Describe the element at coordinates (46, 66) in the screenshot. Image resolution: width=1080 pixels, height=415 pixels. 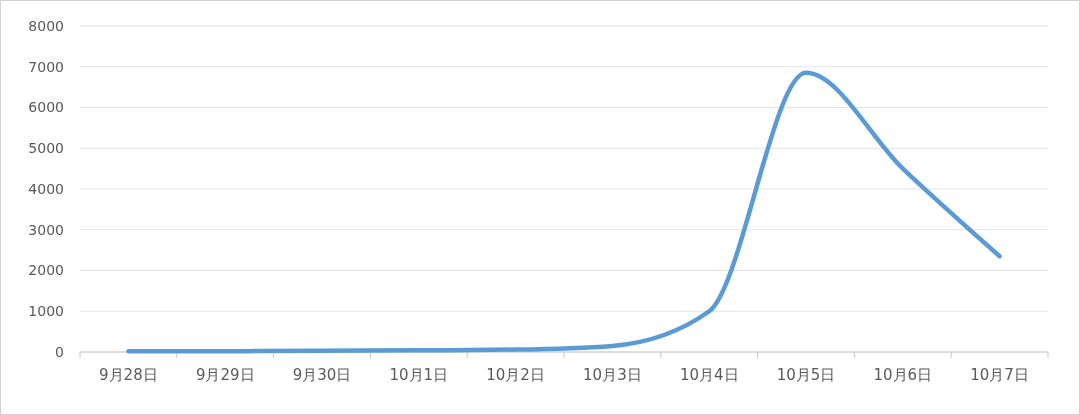
I see `y-tick-label: 7000` at that location.